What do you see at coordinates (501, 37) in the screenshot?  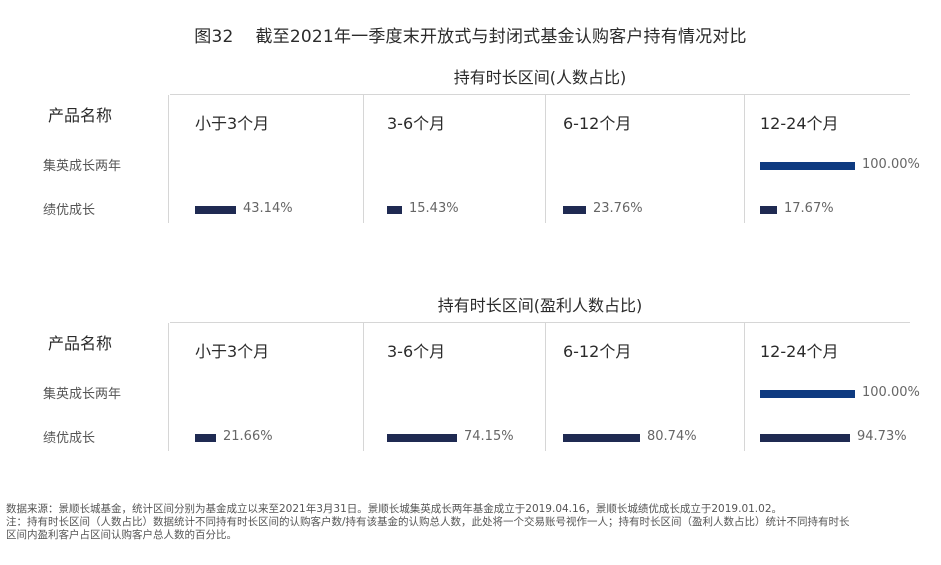 I see `figure-title-text: 截至2021年一季度末开放式与封闭式基金认购客户持有情况对比` at bounding box center [501, 37].